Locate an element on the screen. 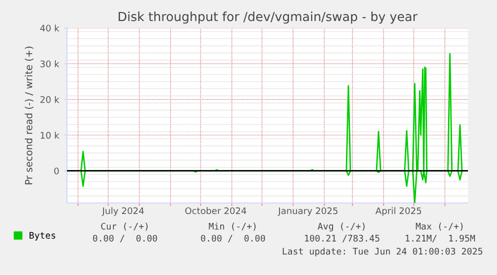 The width and height of the screenshot is (497, 275). x-tick-label: July 2024 is located at coordinates (123, 211).